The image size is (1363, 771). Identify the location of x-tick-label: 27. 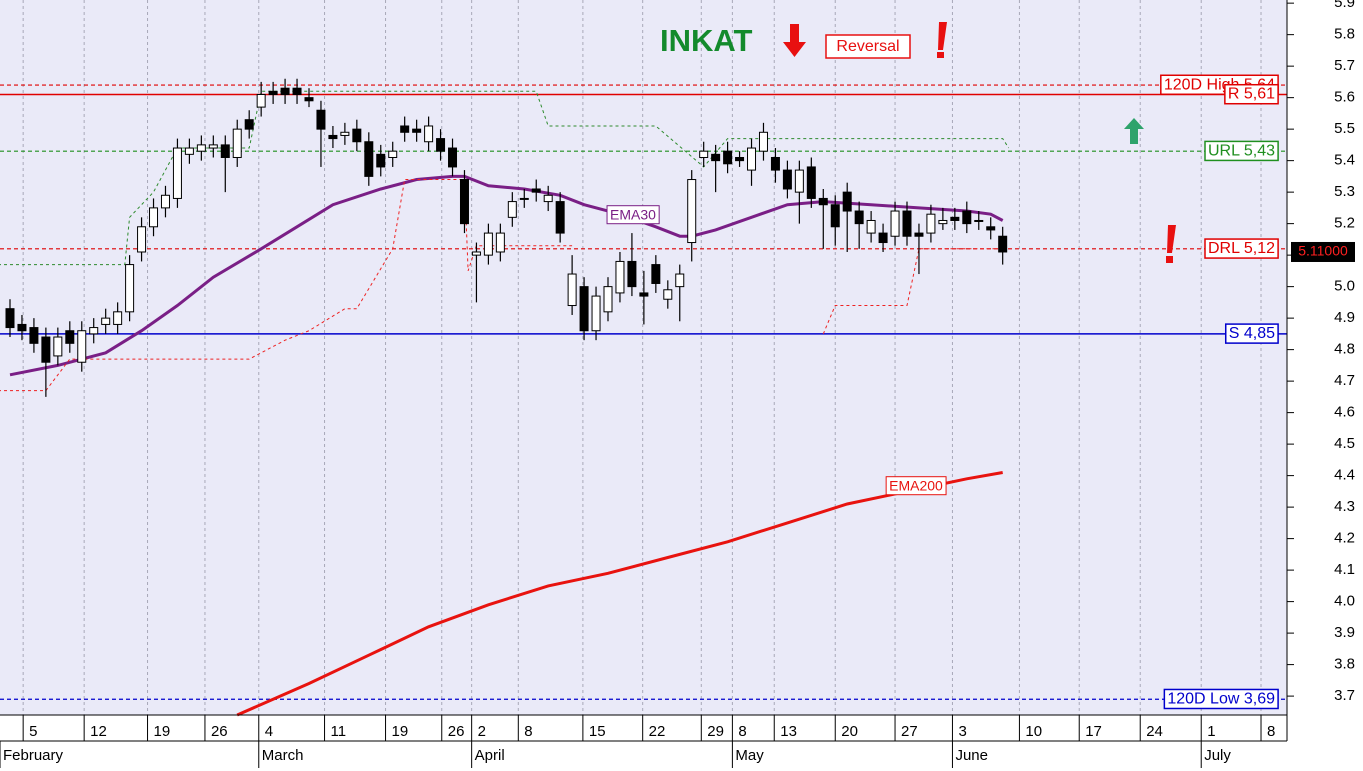
(909, 731).